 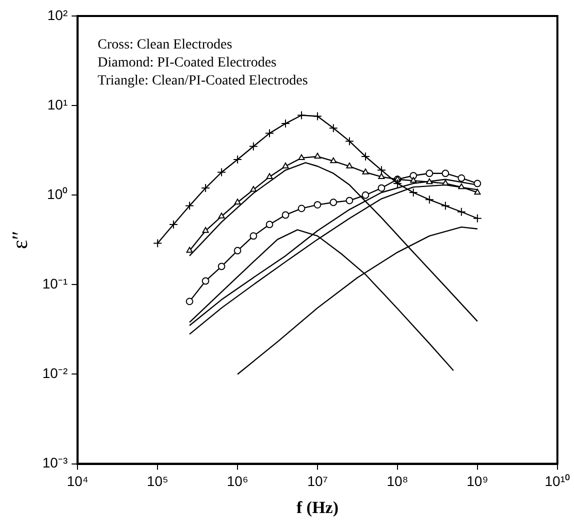 I want to click on annotation: Diamond: PI-Coated Electrodes, so click(x=187, y=63).